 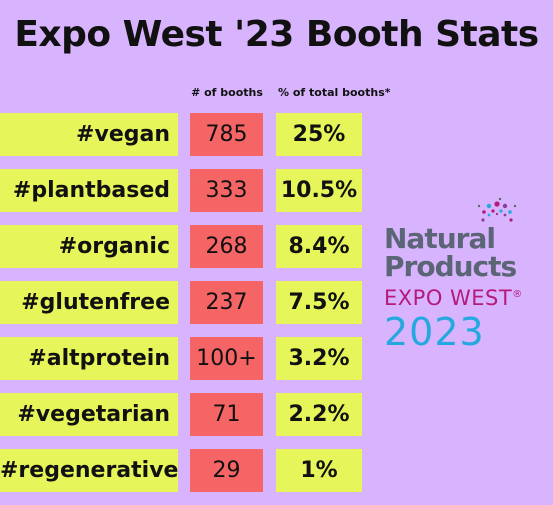 I want to click on booth-percent: 1%, so click(x=319, y=470).